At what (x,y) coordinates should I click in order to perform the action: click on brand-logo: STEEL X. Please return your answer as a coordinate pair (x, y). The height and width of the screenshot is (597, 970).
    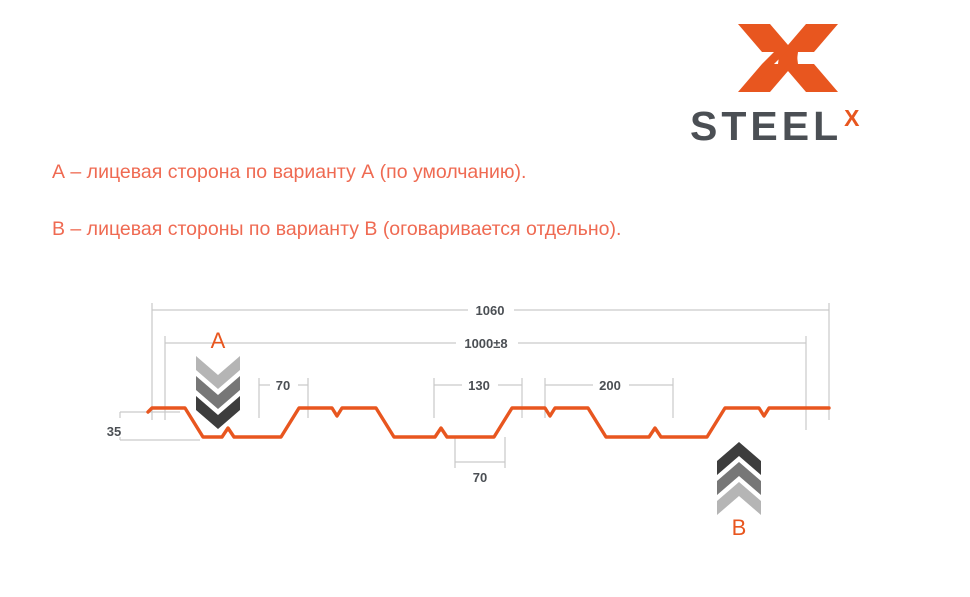
    Looking at the image, I should click on (797, 83).